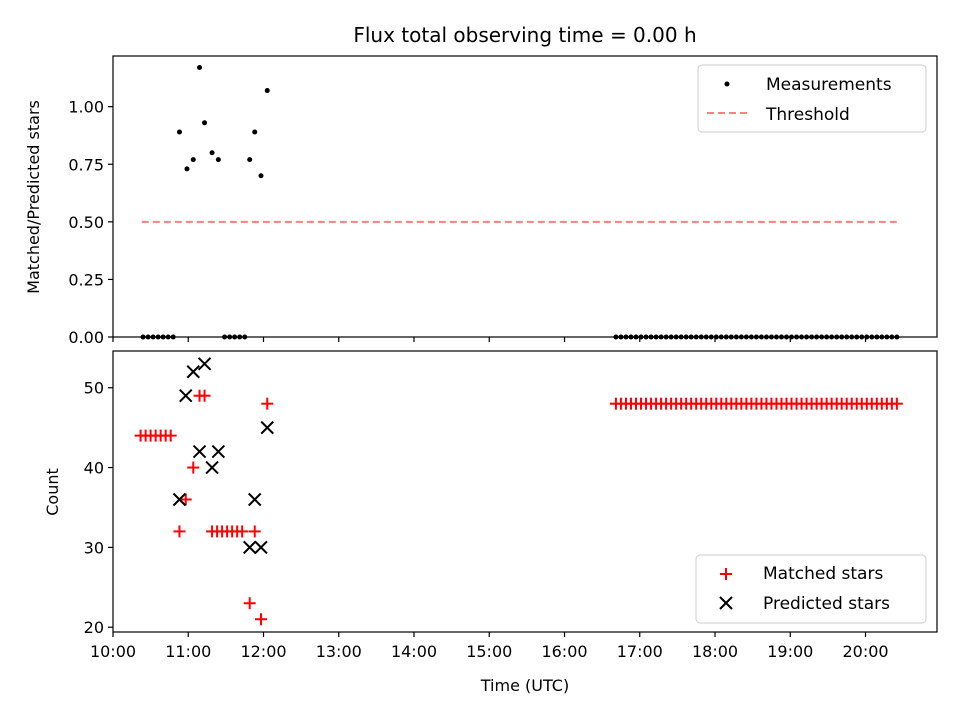  Describe the element at coordinates (640, 651) in the screenshot. I see `x-tick-label: 17:00` at that location.